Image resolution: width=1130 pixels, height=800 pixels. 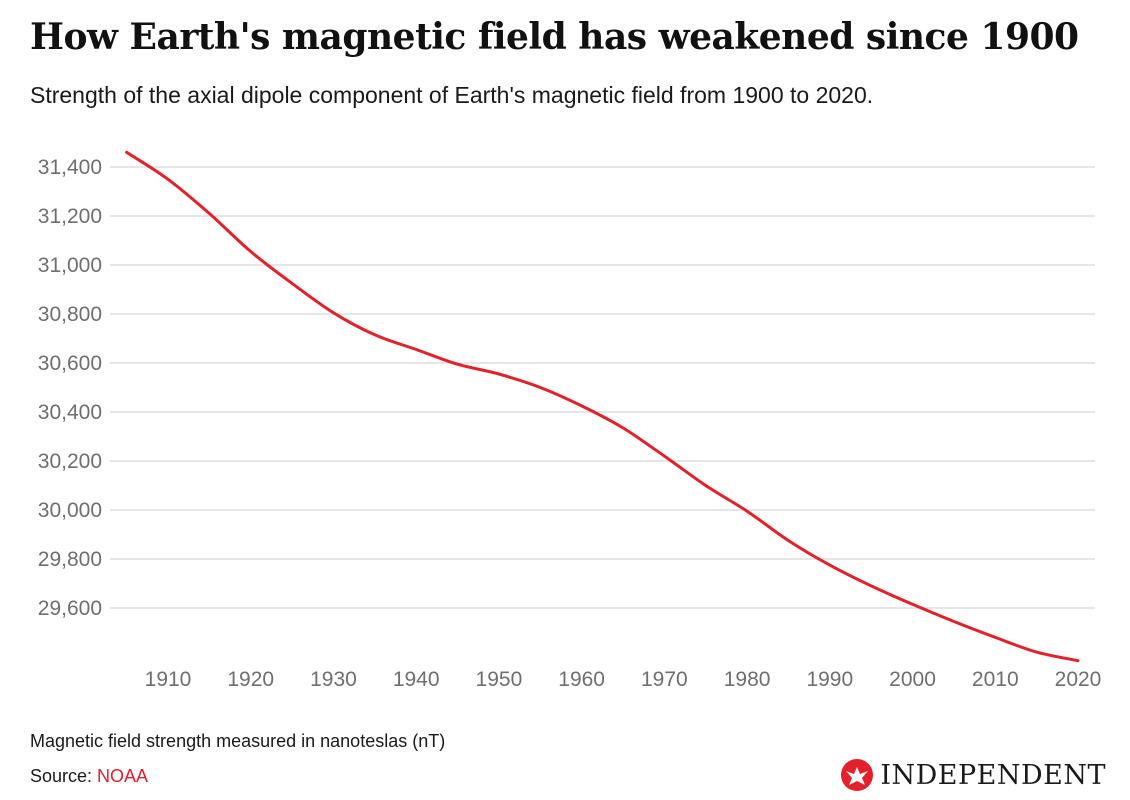 What do you see at coordinates (499, 679) in the screenshot?
I see `x-tick-label: 1950` at bounding box center [499, 679].